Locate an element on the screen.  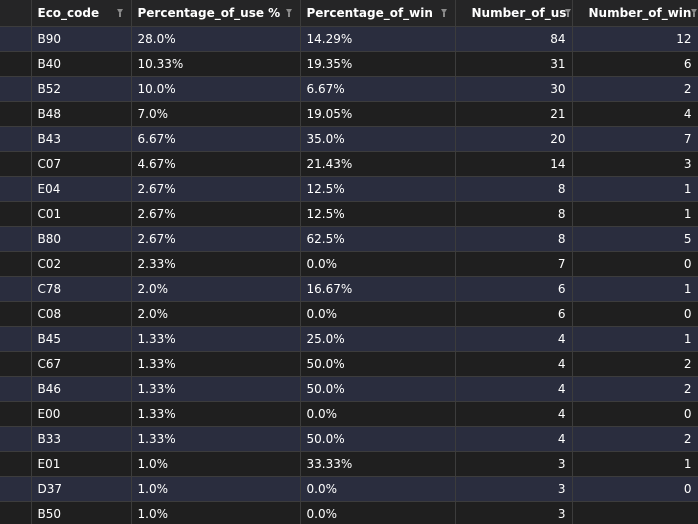
cell-eco-code: C02 is located at coordinates (81, 264).